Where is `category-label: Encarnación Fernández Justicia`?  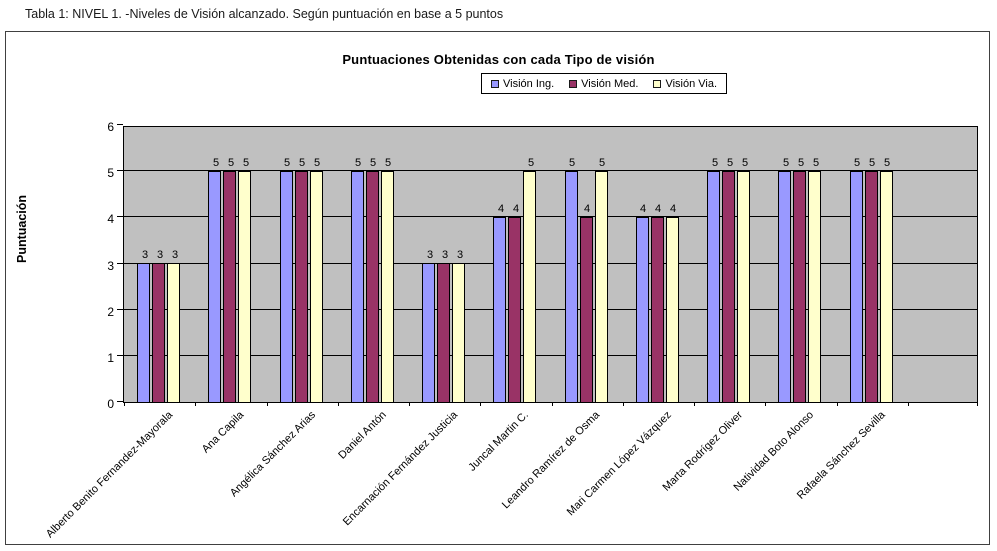 category-label: Encarnación Fernández Justicia is located at coordinates (400, 469).